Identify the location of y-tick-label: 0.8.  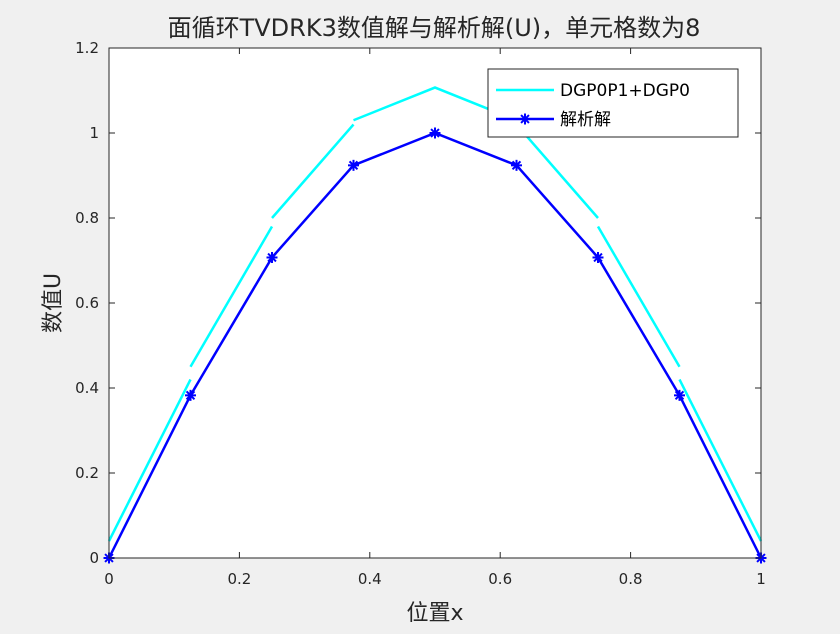
(87, 218).